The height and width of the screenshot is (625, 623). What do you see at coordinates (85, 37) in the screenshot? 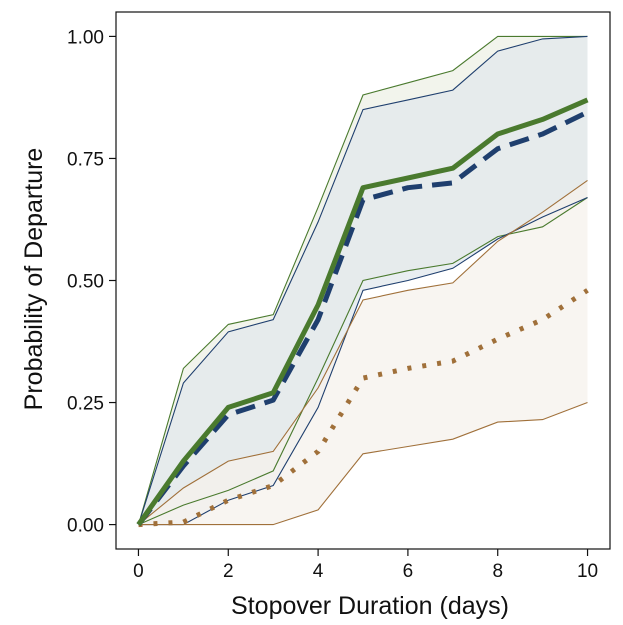
I see `y-tick-label: 1.00` at bounding box center [85, 37].